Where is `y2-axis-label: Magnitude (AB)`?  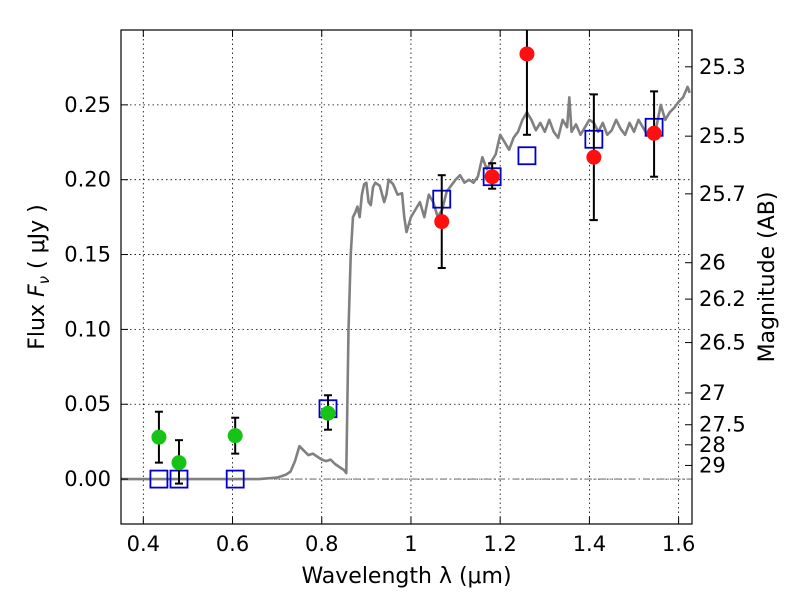
y2-axis-label: Magnitude (AB) is located at coordinates (767, 277).